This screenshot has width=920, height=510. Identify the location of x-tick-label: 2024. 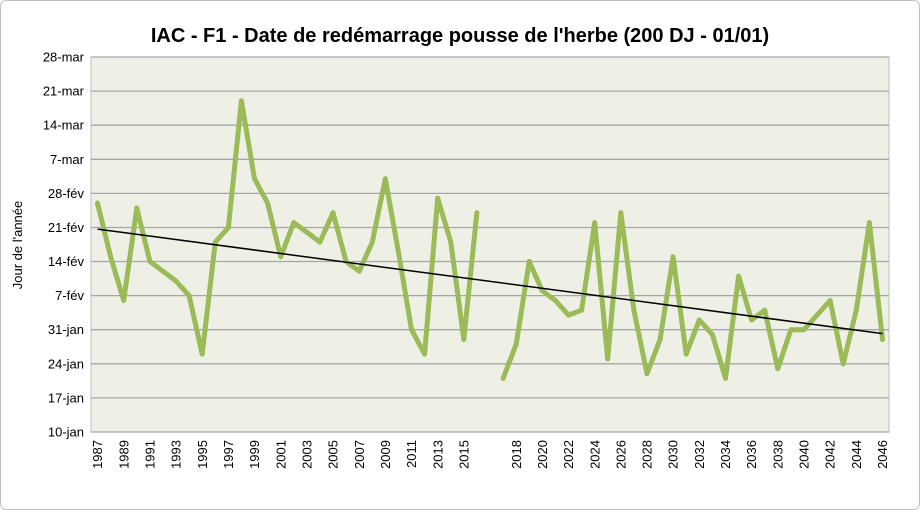
(594, 454).